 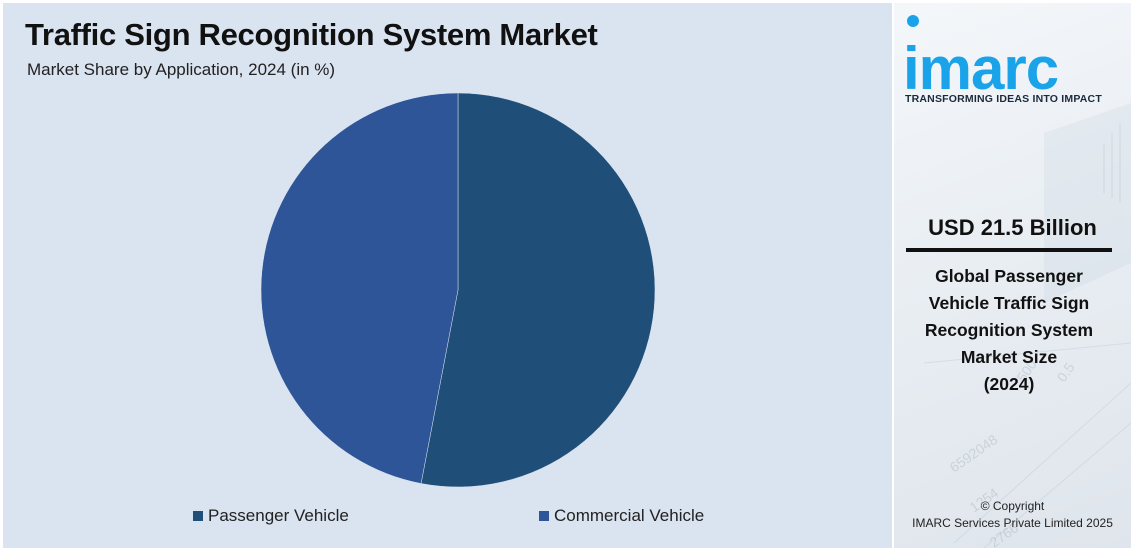 I want to click on logo-dot, so click(x=913, y=21).